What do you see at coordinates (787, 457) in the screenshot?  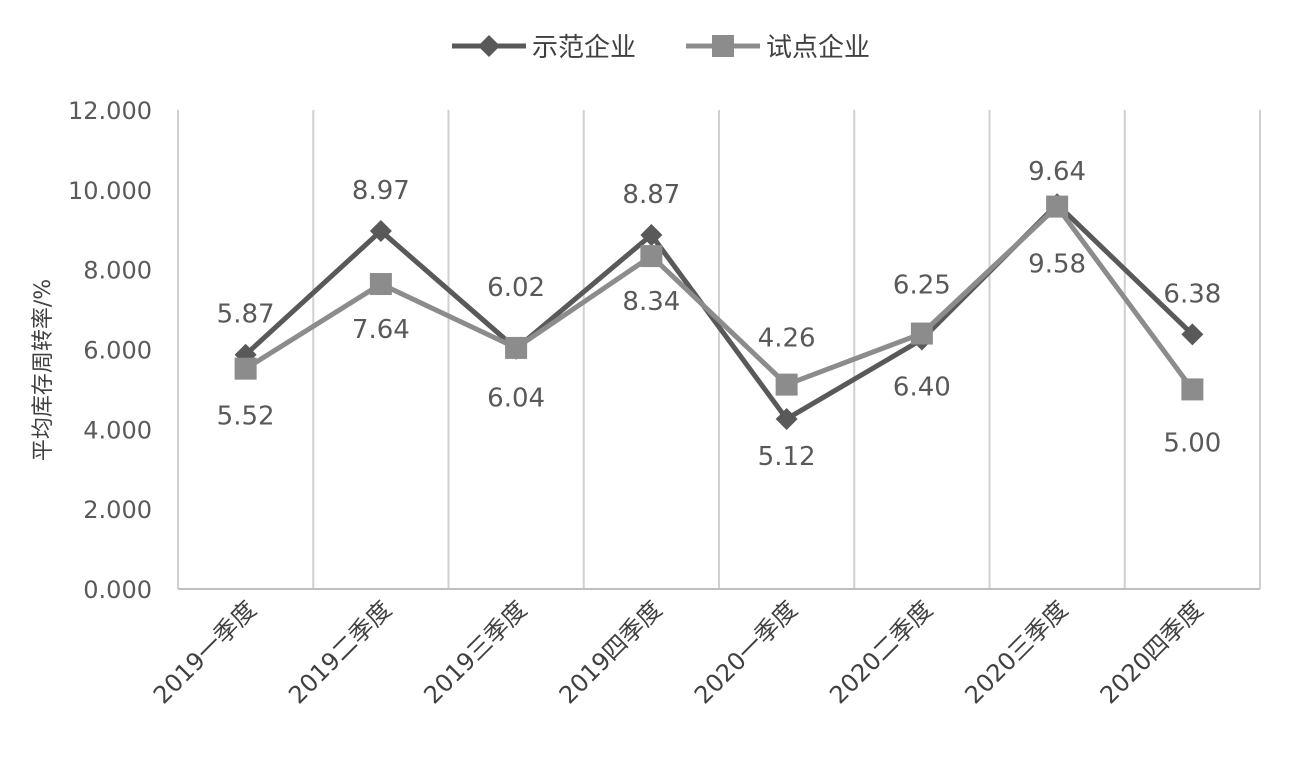 I see `data-label: 5.12` at bounding box center [787, 457].